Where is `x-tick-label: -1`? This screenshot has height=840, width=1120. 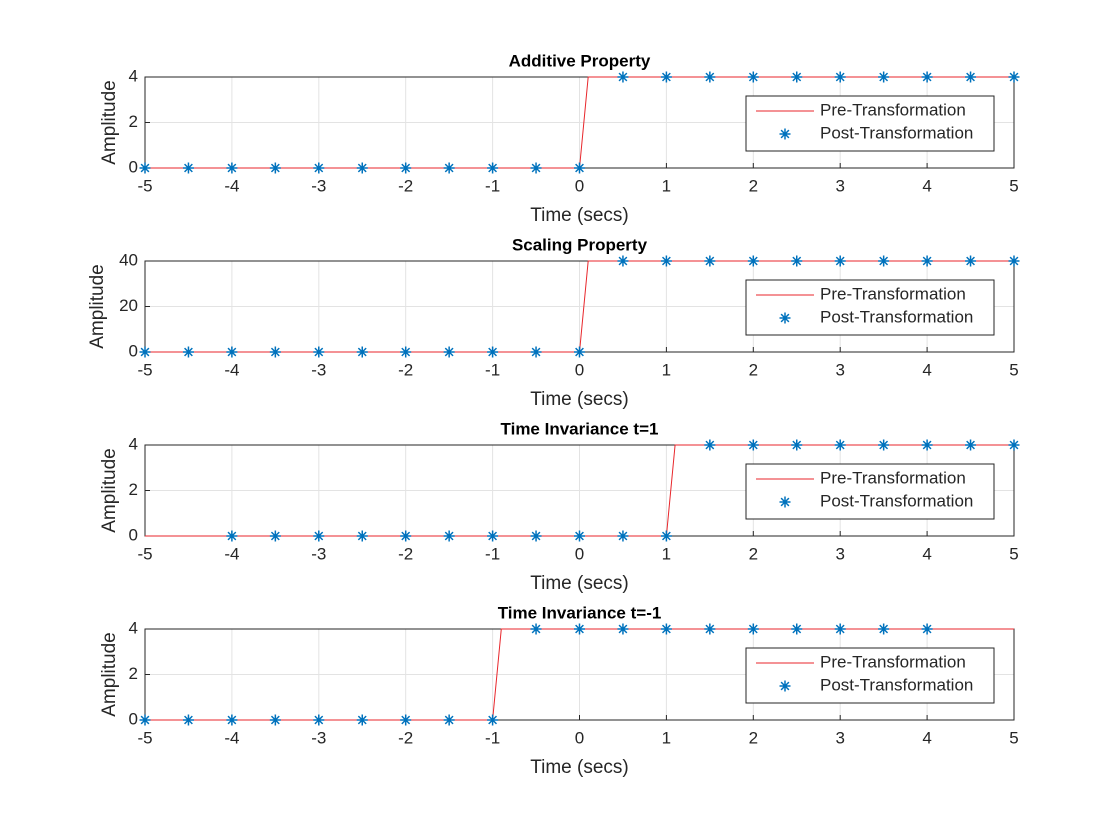
x-tick-label: -1 is located at coordinates (492, 553).